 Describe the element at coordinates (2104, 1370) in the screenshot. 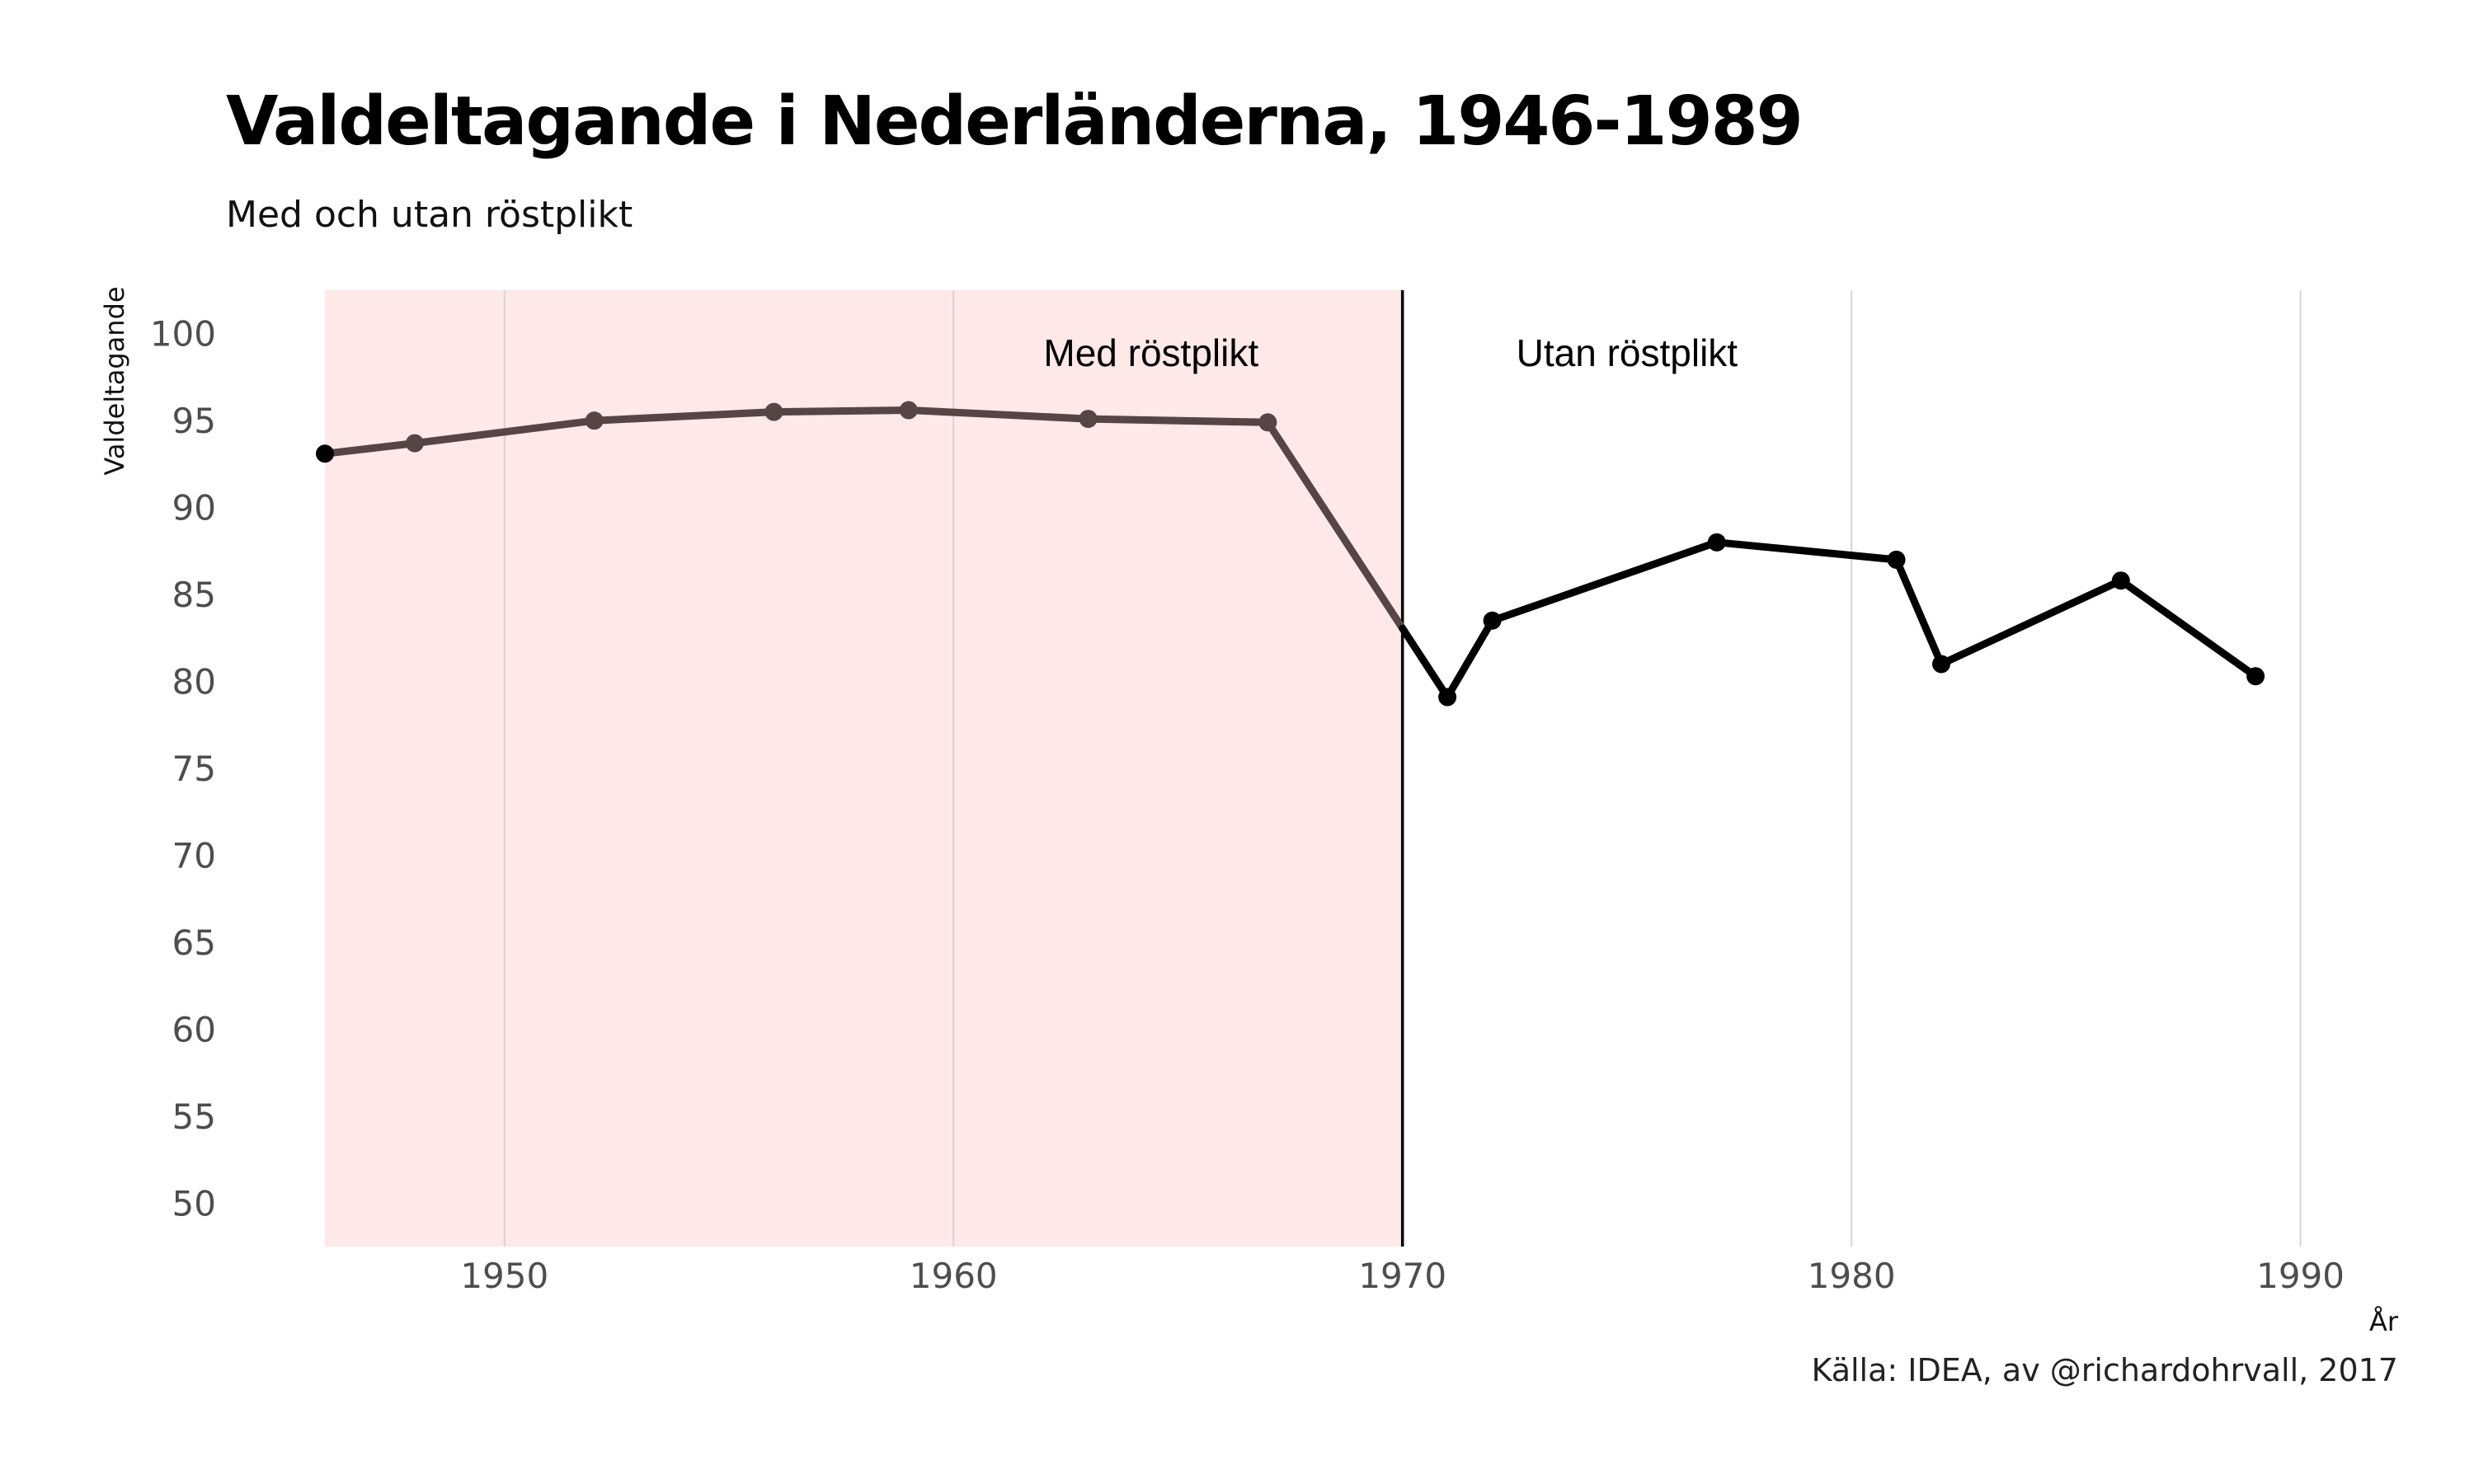

I see `source-caption: Källa: IDEA, av @richardohrvall, 2017` at that location.